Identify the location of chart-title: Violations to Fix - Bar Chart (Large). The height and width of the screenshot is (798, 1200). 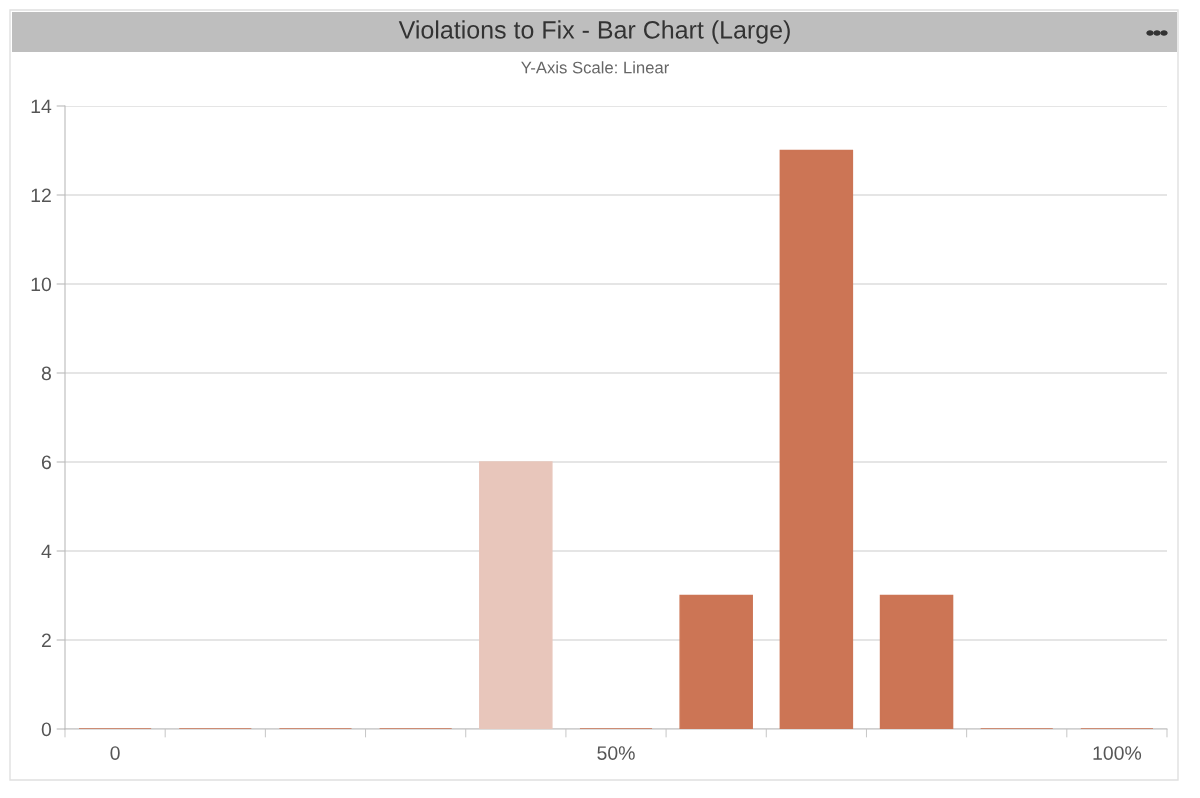
(594, 32).